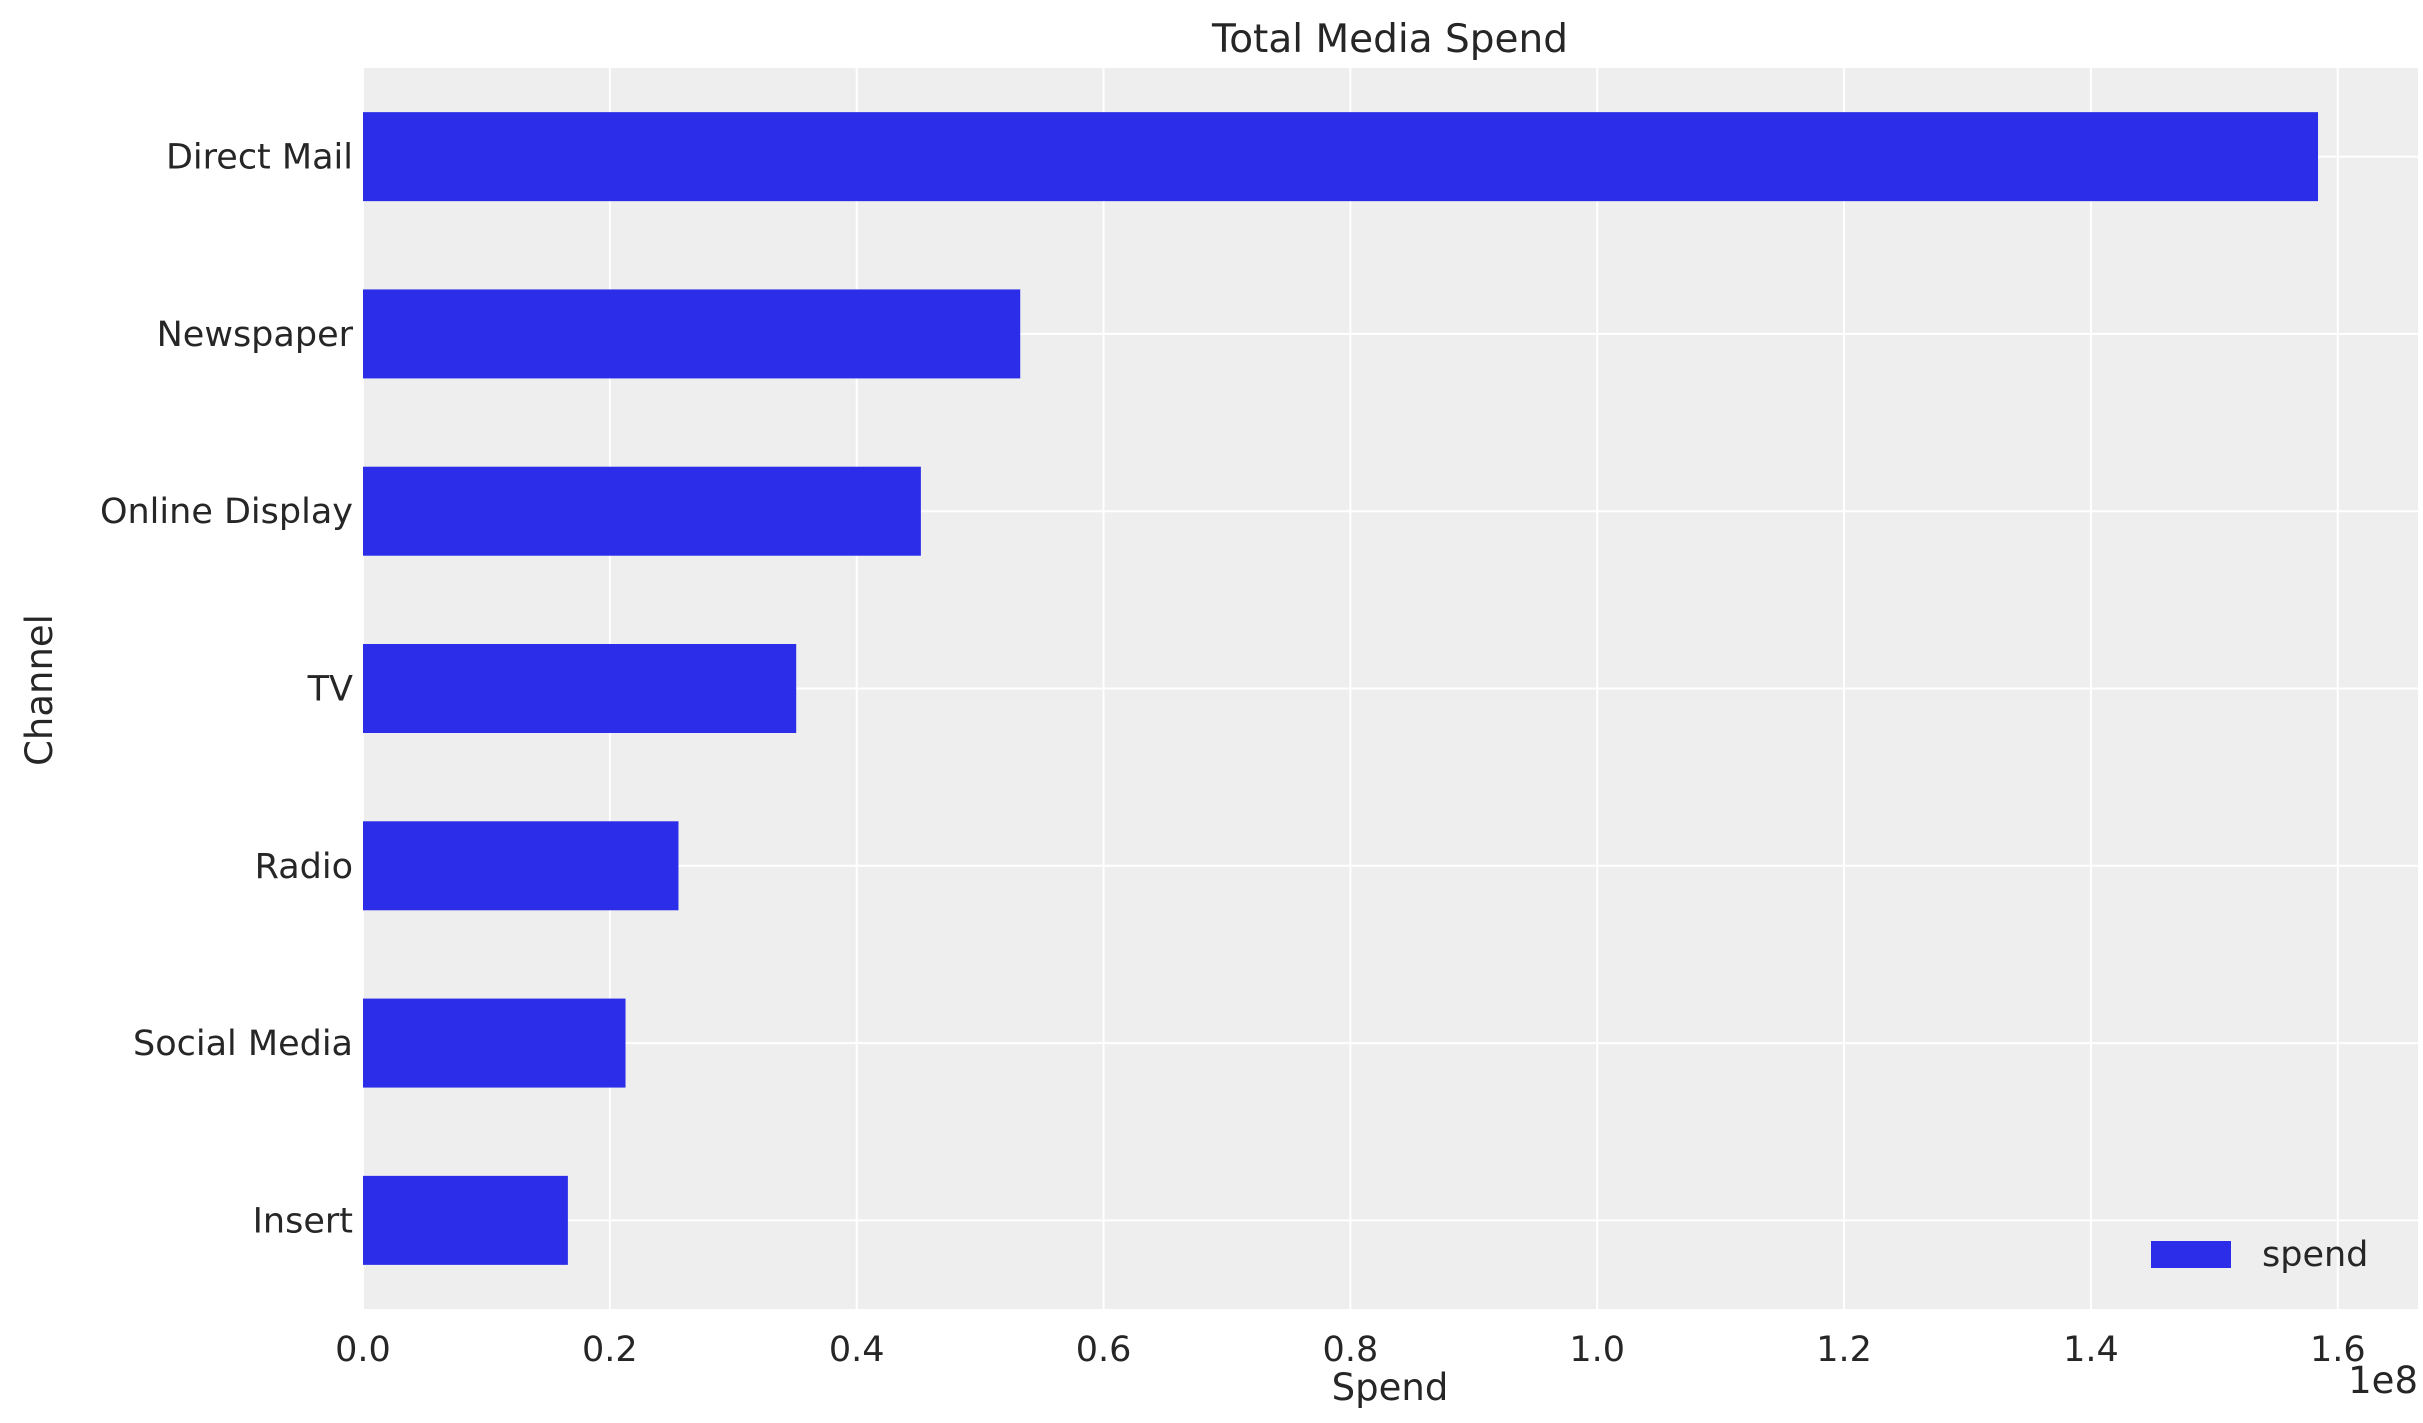 The image size is (2423, 1423). I want to click on x-tick-label: 1.2, so click(1844, 1350).